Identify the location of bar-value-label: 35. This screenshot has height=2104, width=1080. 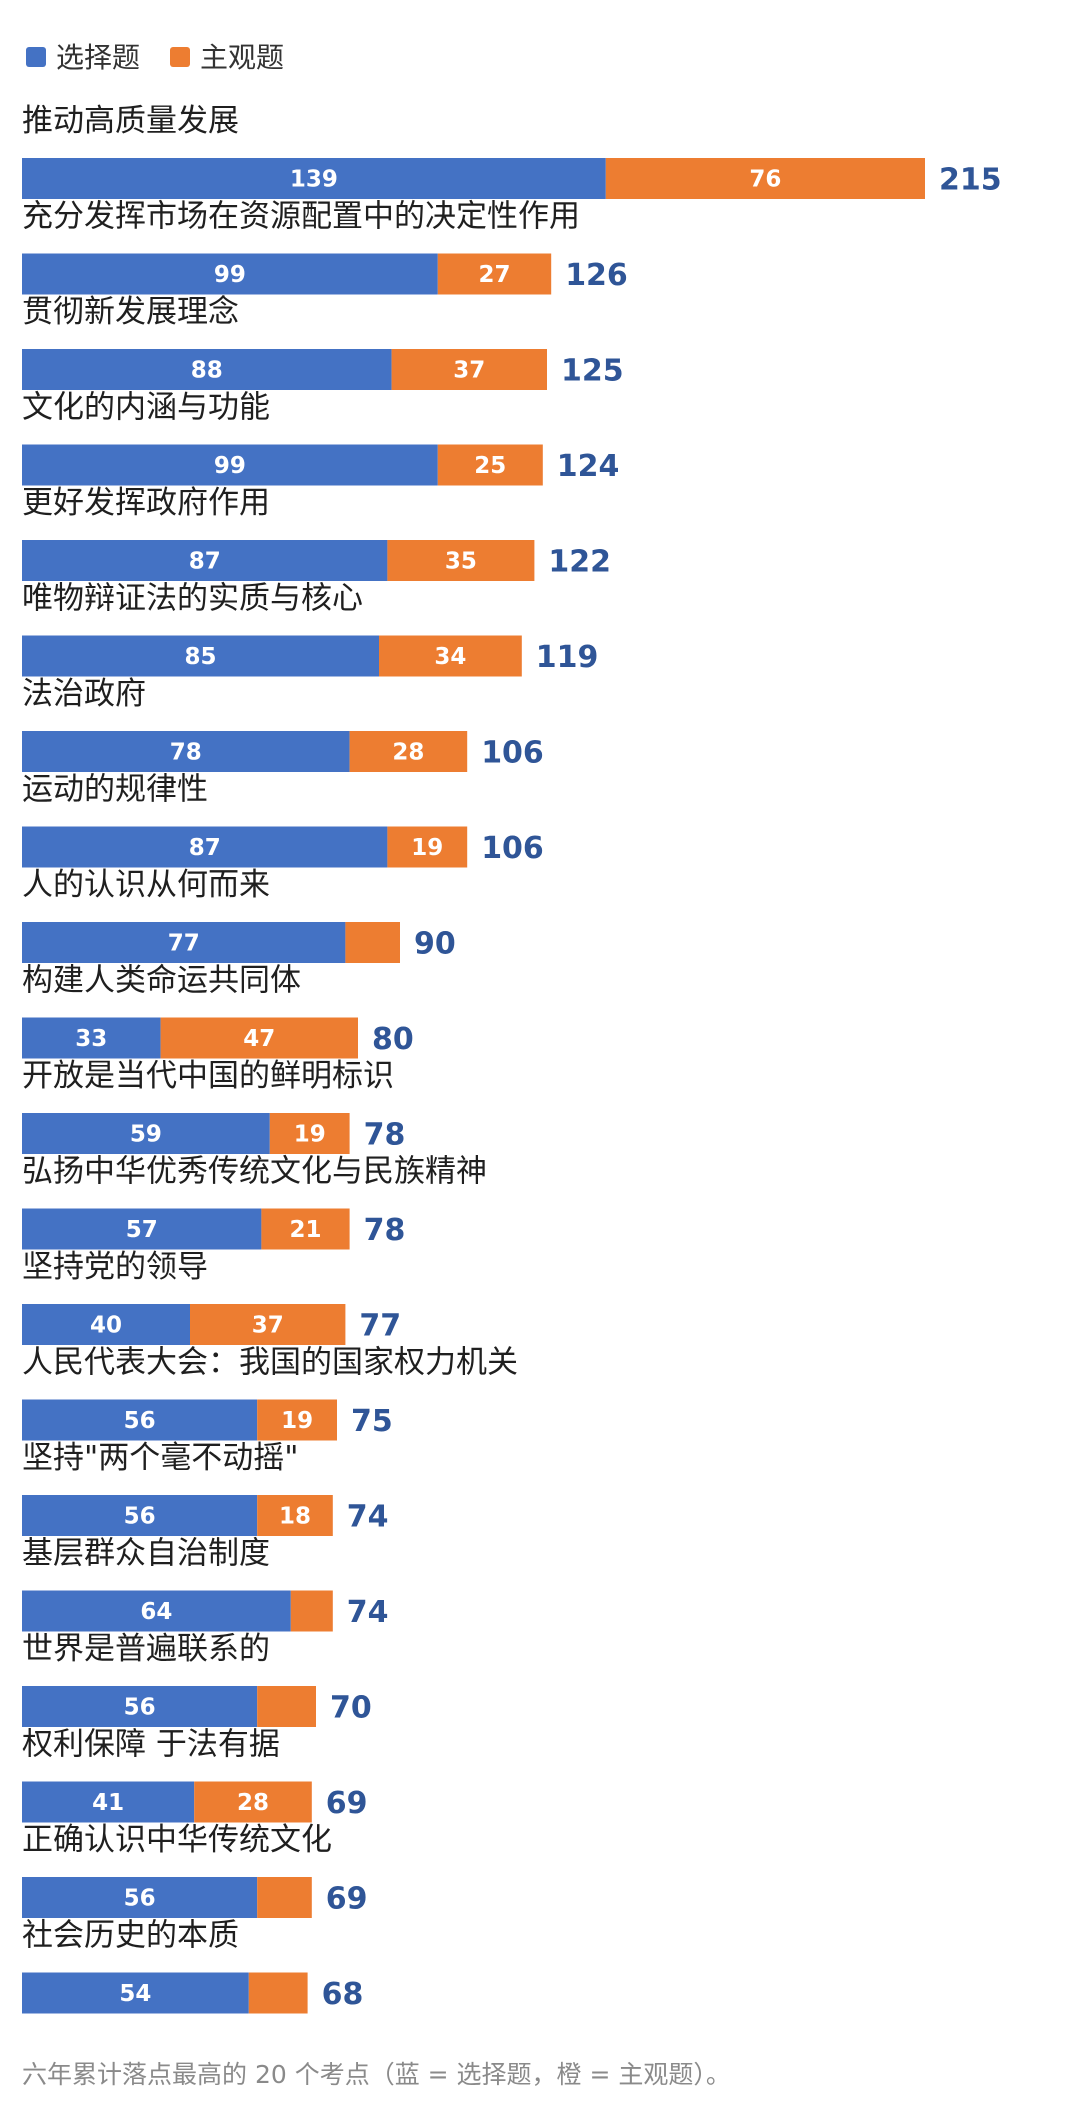
(461, 562).